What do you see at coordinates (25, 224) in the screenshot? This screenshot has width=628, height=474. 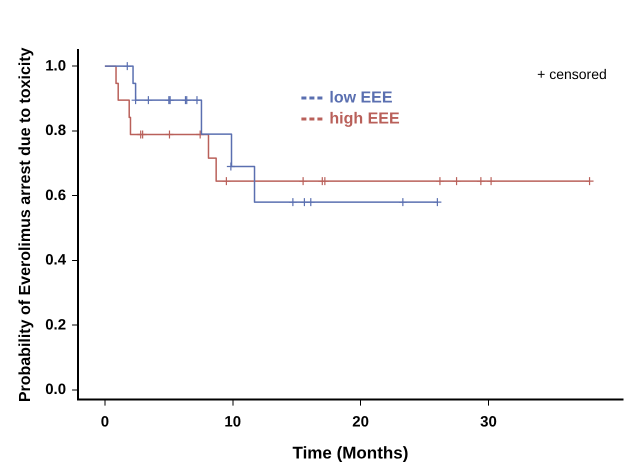 I see `y-axis-title: Probability of Everolimus arrest due to toxicity` at bounding box center [25, 224].